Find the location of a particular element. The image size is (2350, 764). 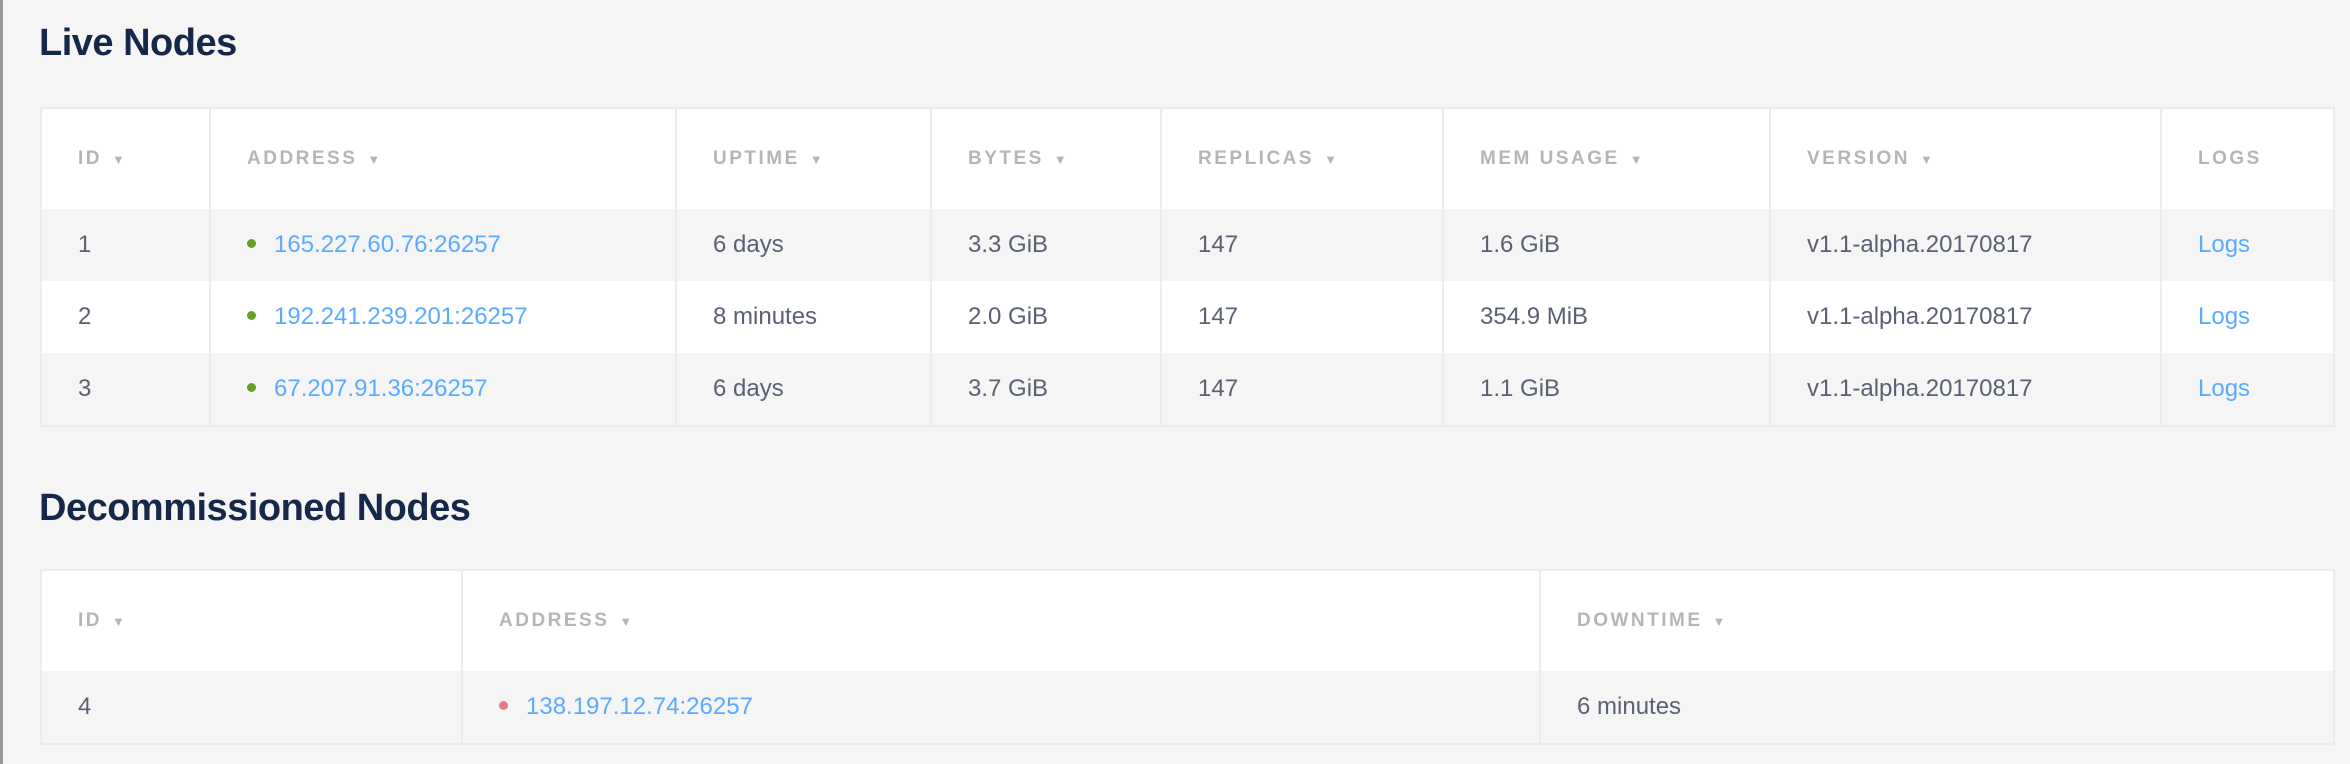

id-value: 1 is located at coordinates (85, 244).